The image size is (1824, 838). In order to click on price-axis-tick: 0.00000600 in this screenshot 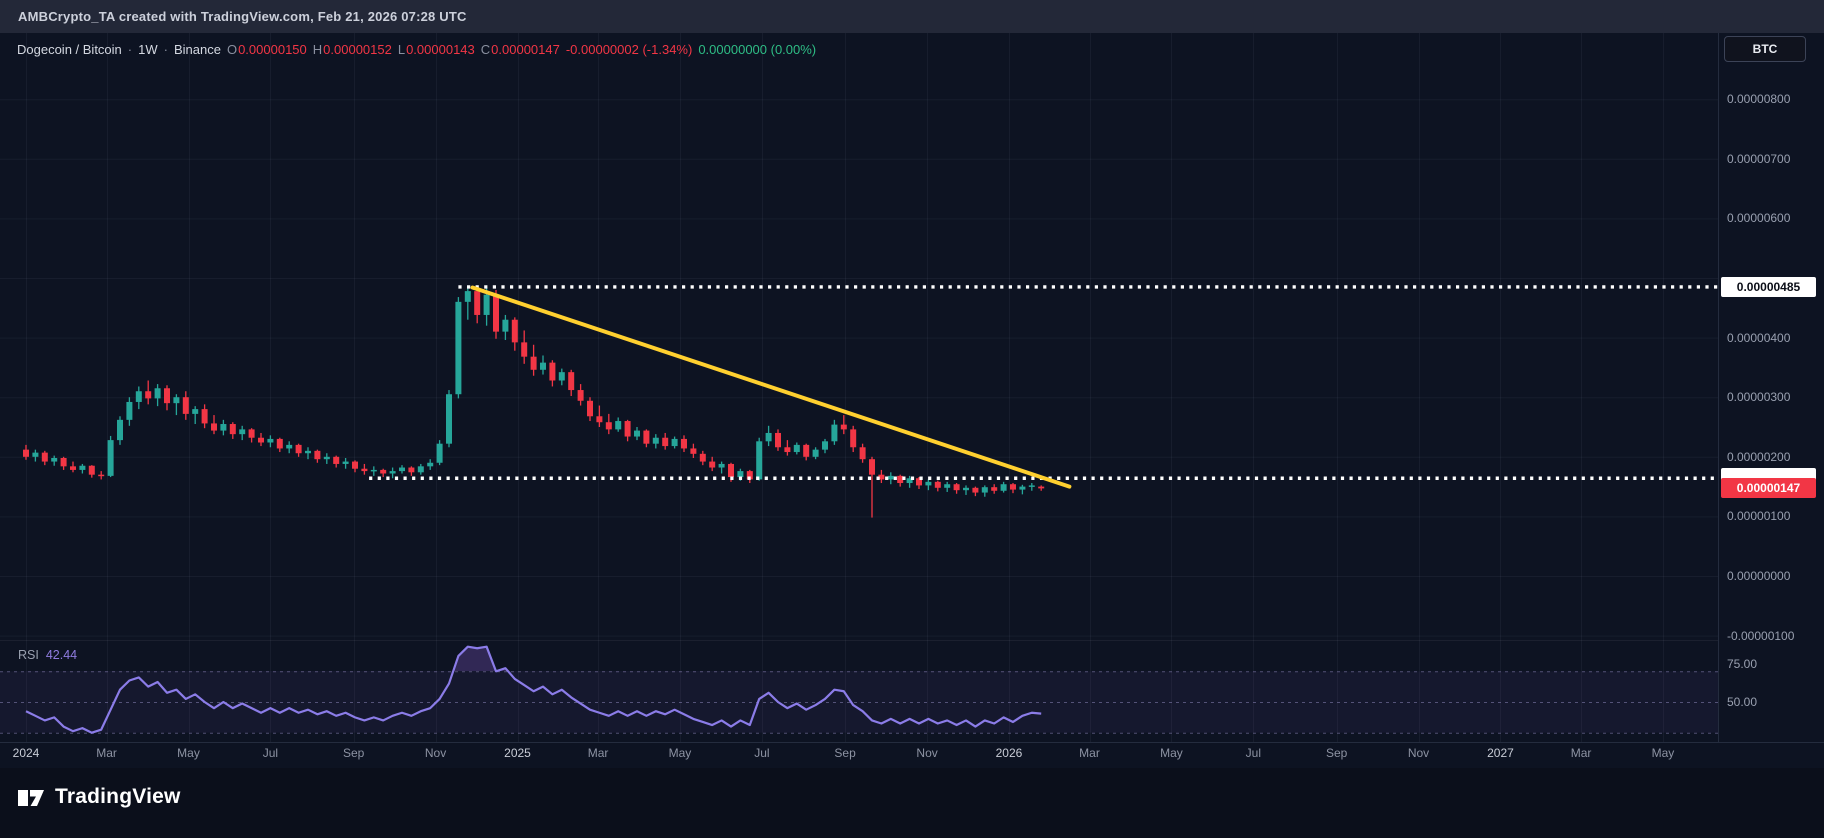, I will do `click(1759, 218)`.